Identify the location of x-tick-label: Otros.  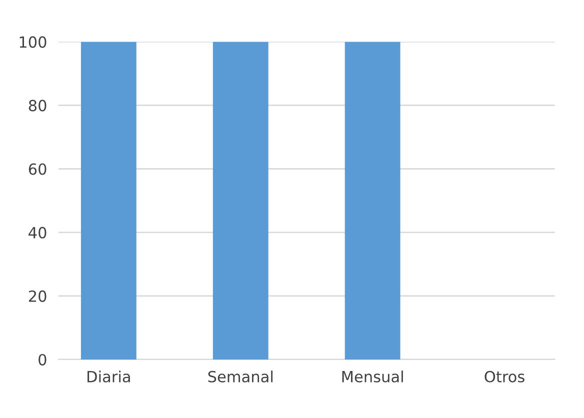
(504, 376).